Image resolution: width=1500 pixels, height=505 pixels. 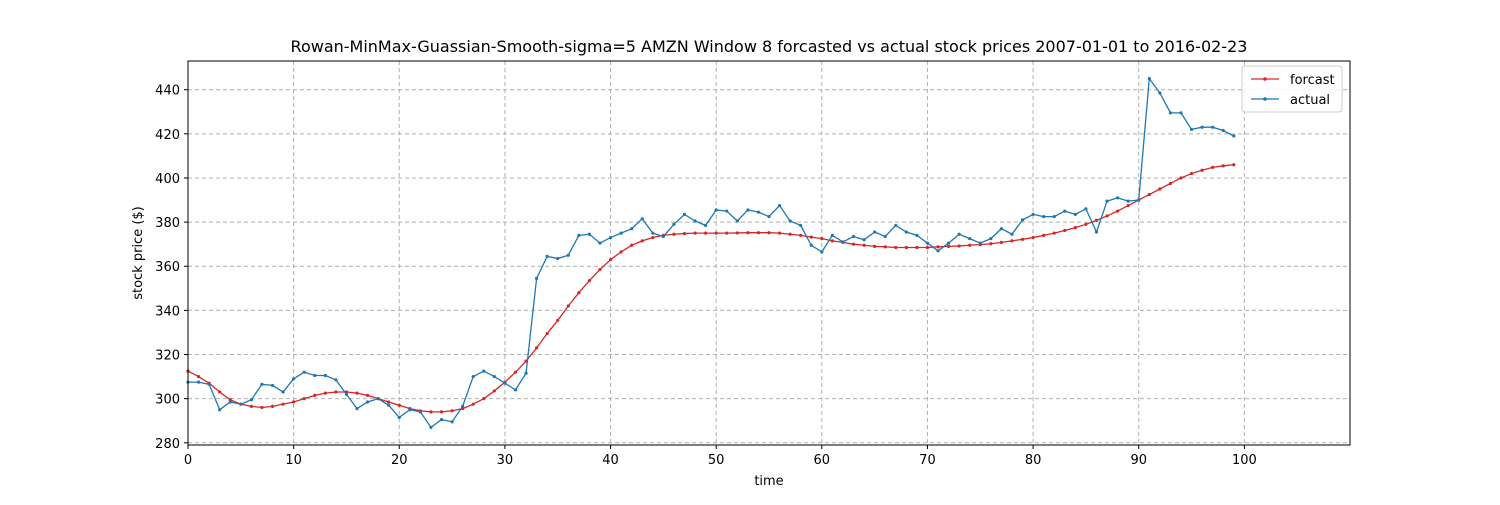 I want to click on x-tick-label: 70, so click(x=927, y=460).